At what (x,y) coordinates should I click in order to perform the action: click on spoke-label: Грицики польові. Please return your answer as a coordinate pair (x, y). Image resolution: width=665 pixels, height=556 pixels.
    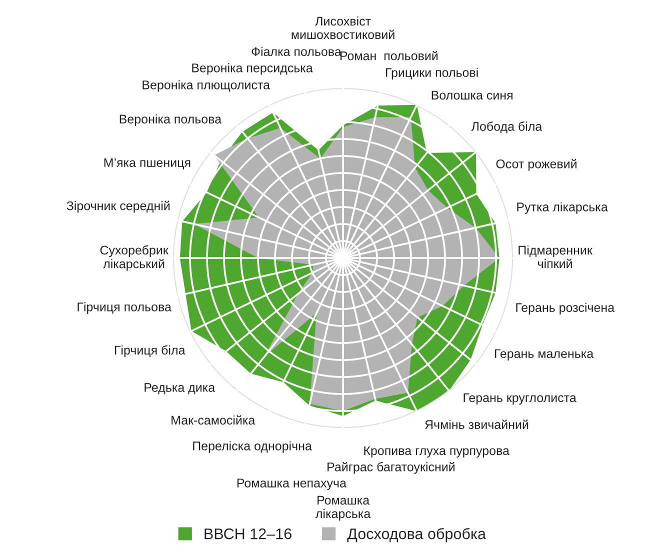
    Looking at the image, I should click on (432, 74).